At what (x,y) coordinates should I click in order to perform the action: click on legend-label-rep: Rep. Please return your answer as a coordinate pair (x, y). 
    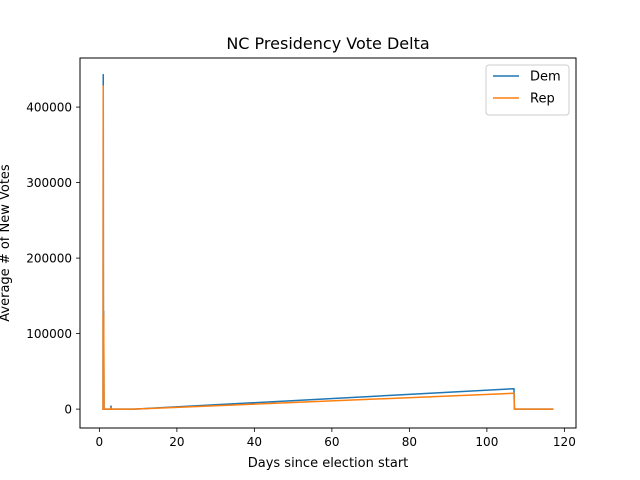
    Looking at the image, I should click on (542, 99).